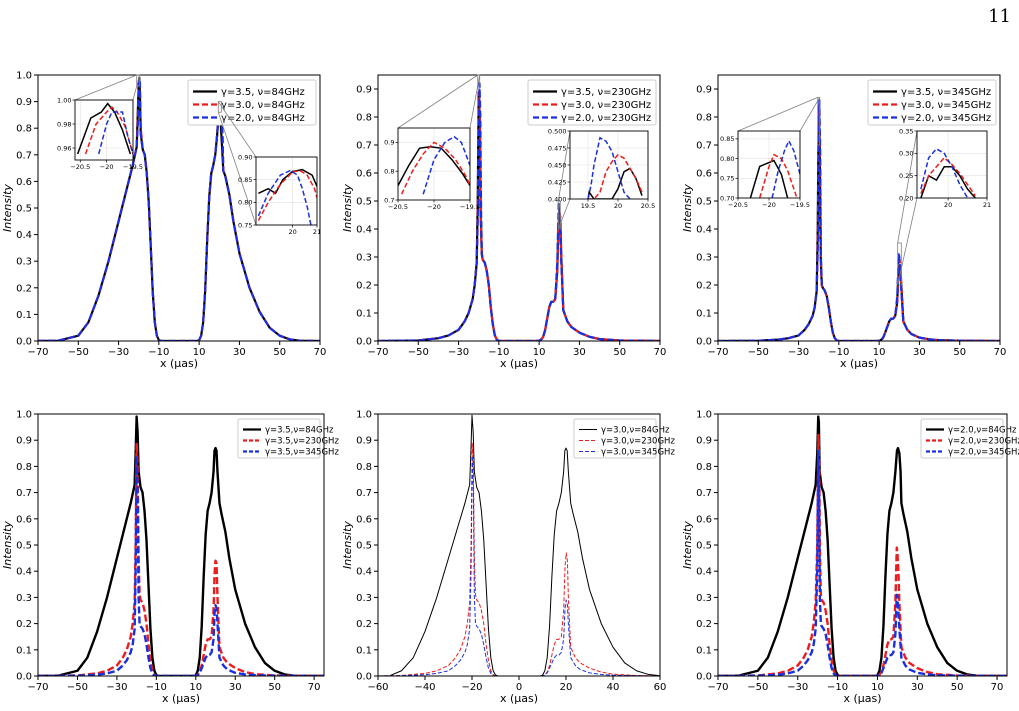 This screenshot has width=1019, height=711. I want to click on legend-entry-1: γ=3.5,ν=84GHz, so click(299, 431).